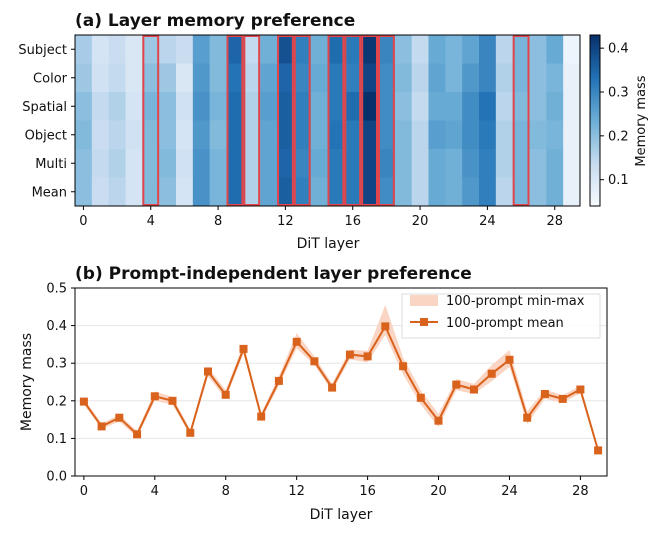  What do you see at coordinates (618, 180) in the screenshot?
I see `colorbar-tick-label: 0.1` at bounding box center [618, 180].